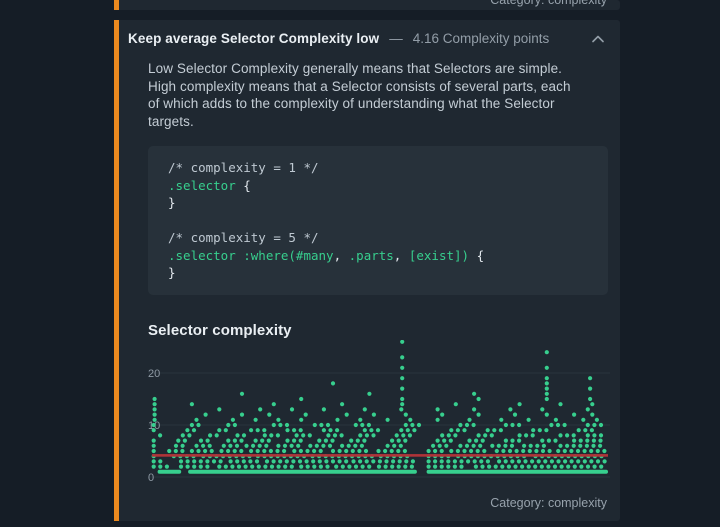 The image size is (720, 527). What do you see at coordinates (172, 273) in the screenshot?
I see `code-token-pun: }` at bounding box center [172, 273].